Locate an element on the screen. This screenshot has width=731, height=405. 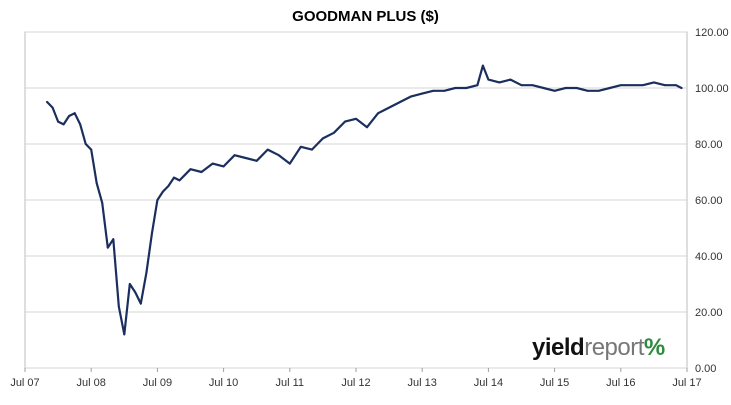
x-tick-label: Jul 17 is located at coordinates (686, 383).